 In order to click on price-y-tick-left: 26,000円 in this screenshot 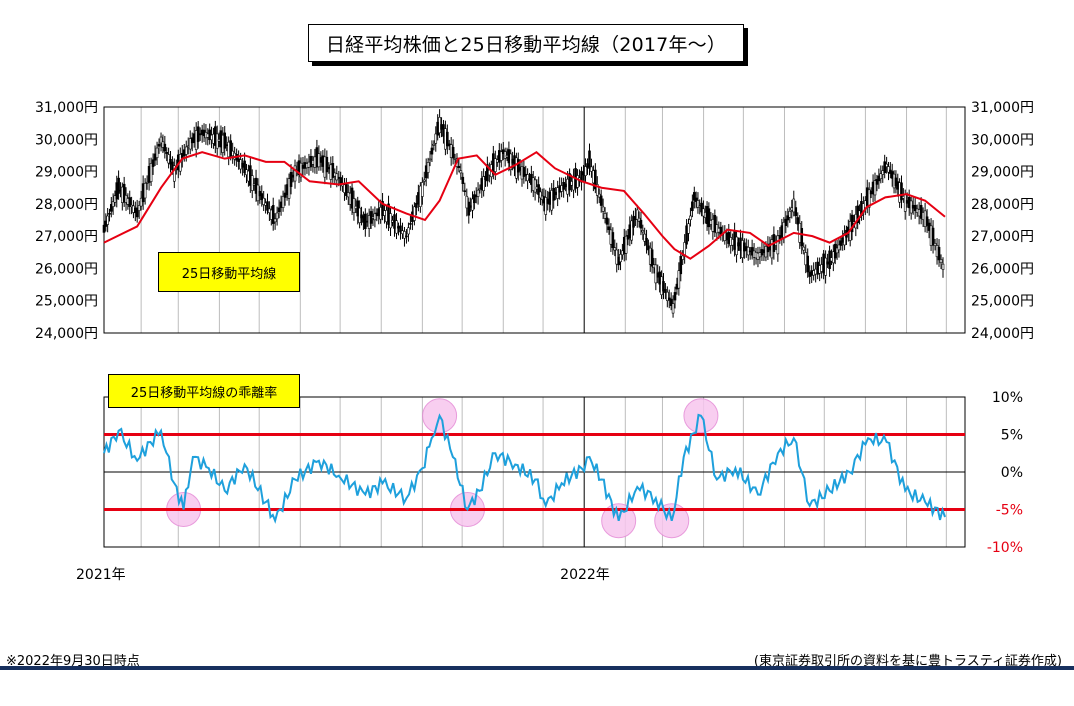, I will do `click(66, 269)`.